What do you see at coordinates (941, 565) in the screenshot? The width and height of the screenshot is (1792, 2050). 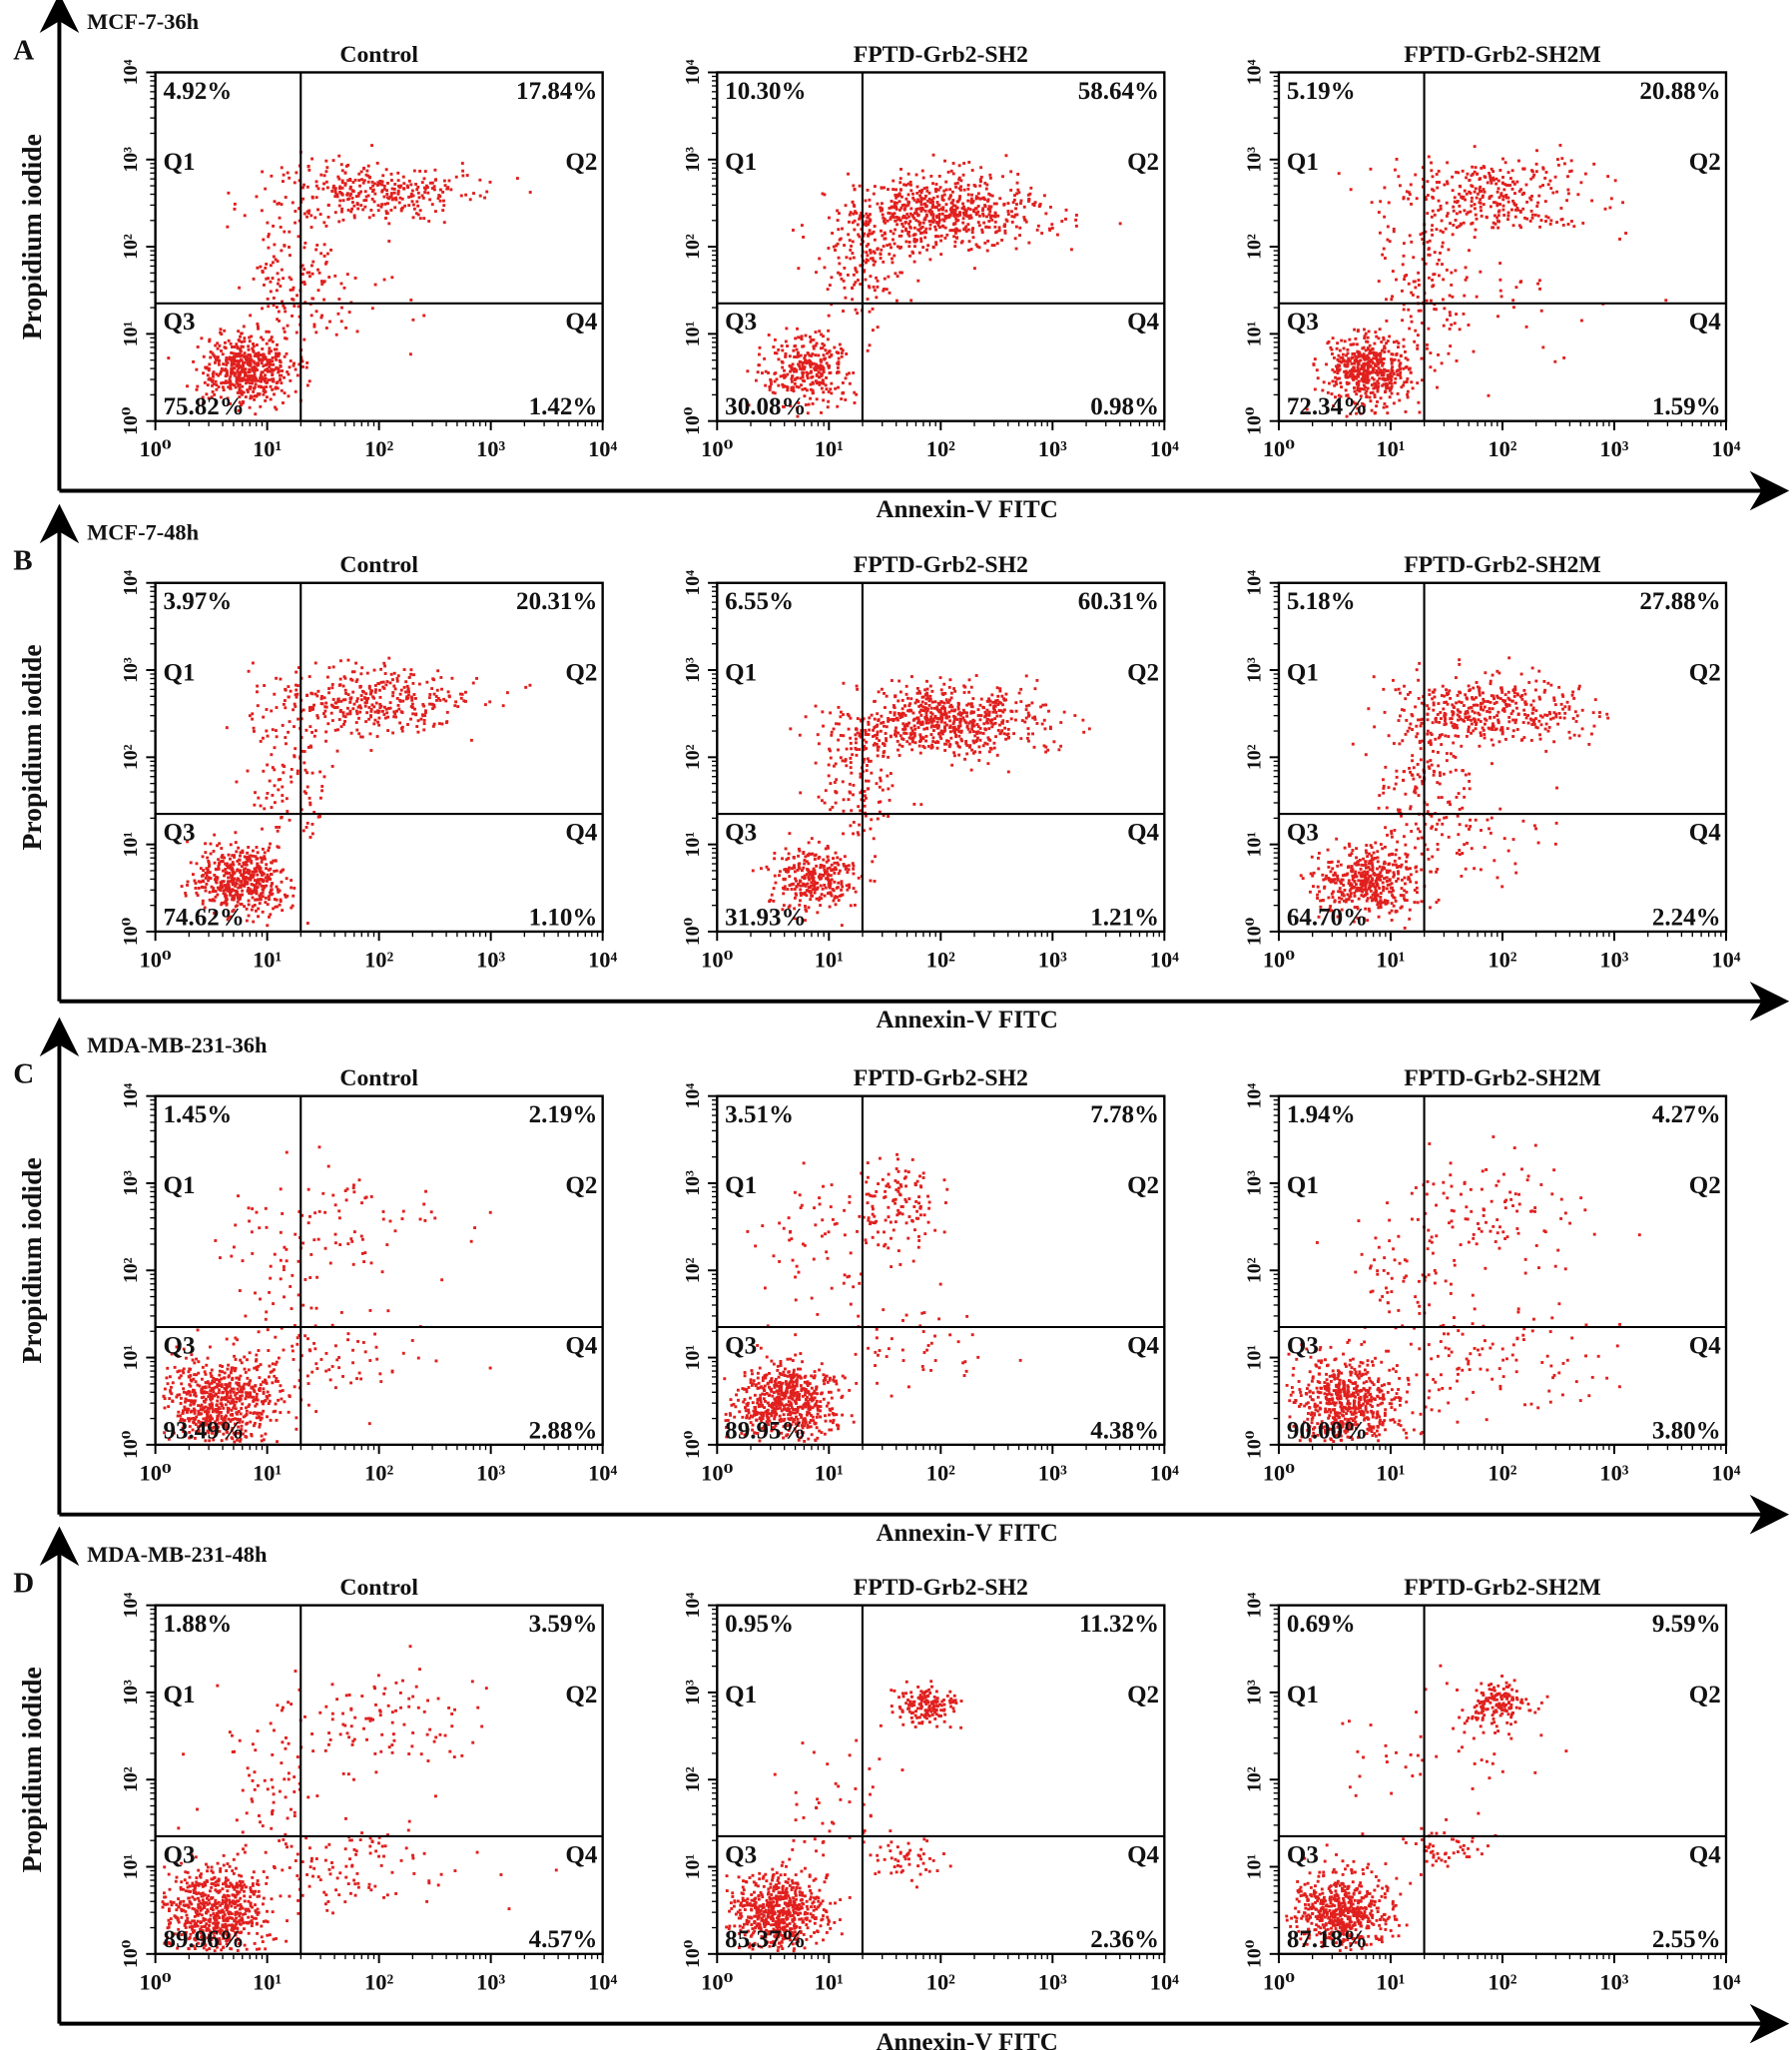 I see `panel-title: FPTD-Grb2-SH2` at bounding box center [941, 565].